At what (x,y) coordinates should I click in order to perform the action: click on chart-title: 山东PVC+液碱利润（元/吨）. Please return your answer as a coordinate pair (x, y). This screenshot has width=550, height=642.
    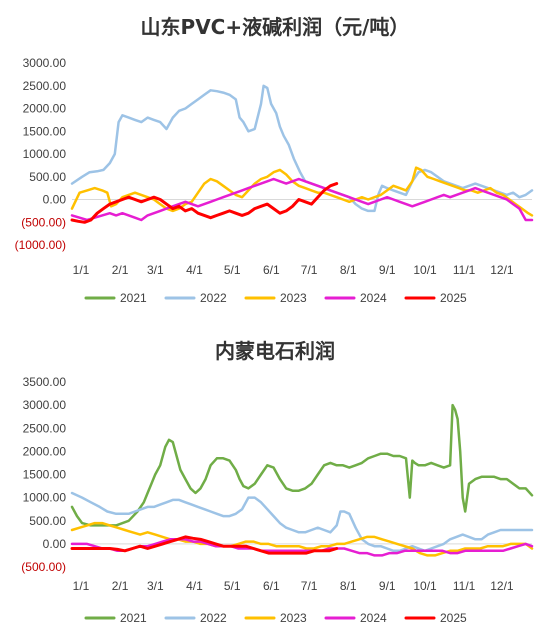
    Looking at the image, I should click on (275, 27).